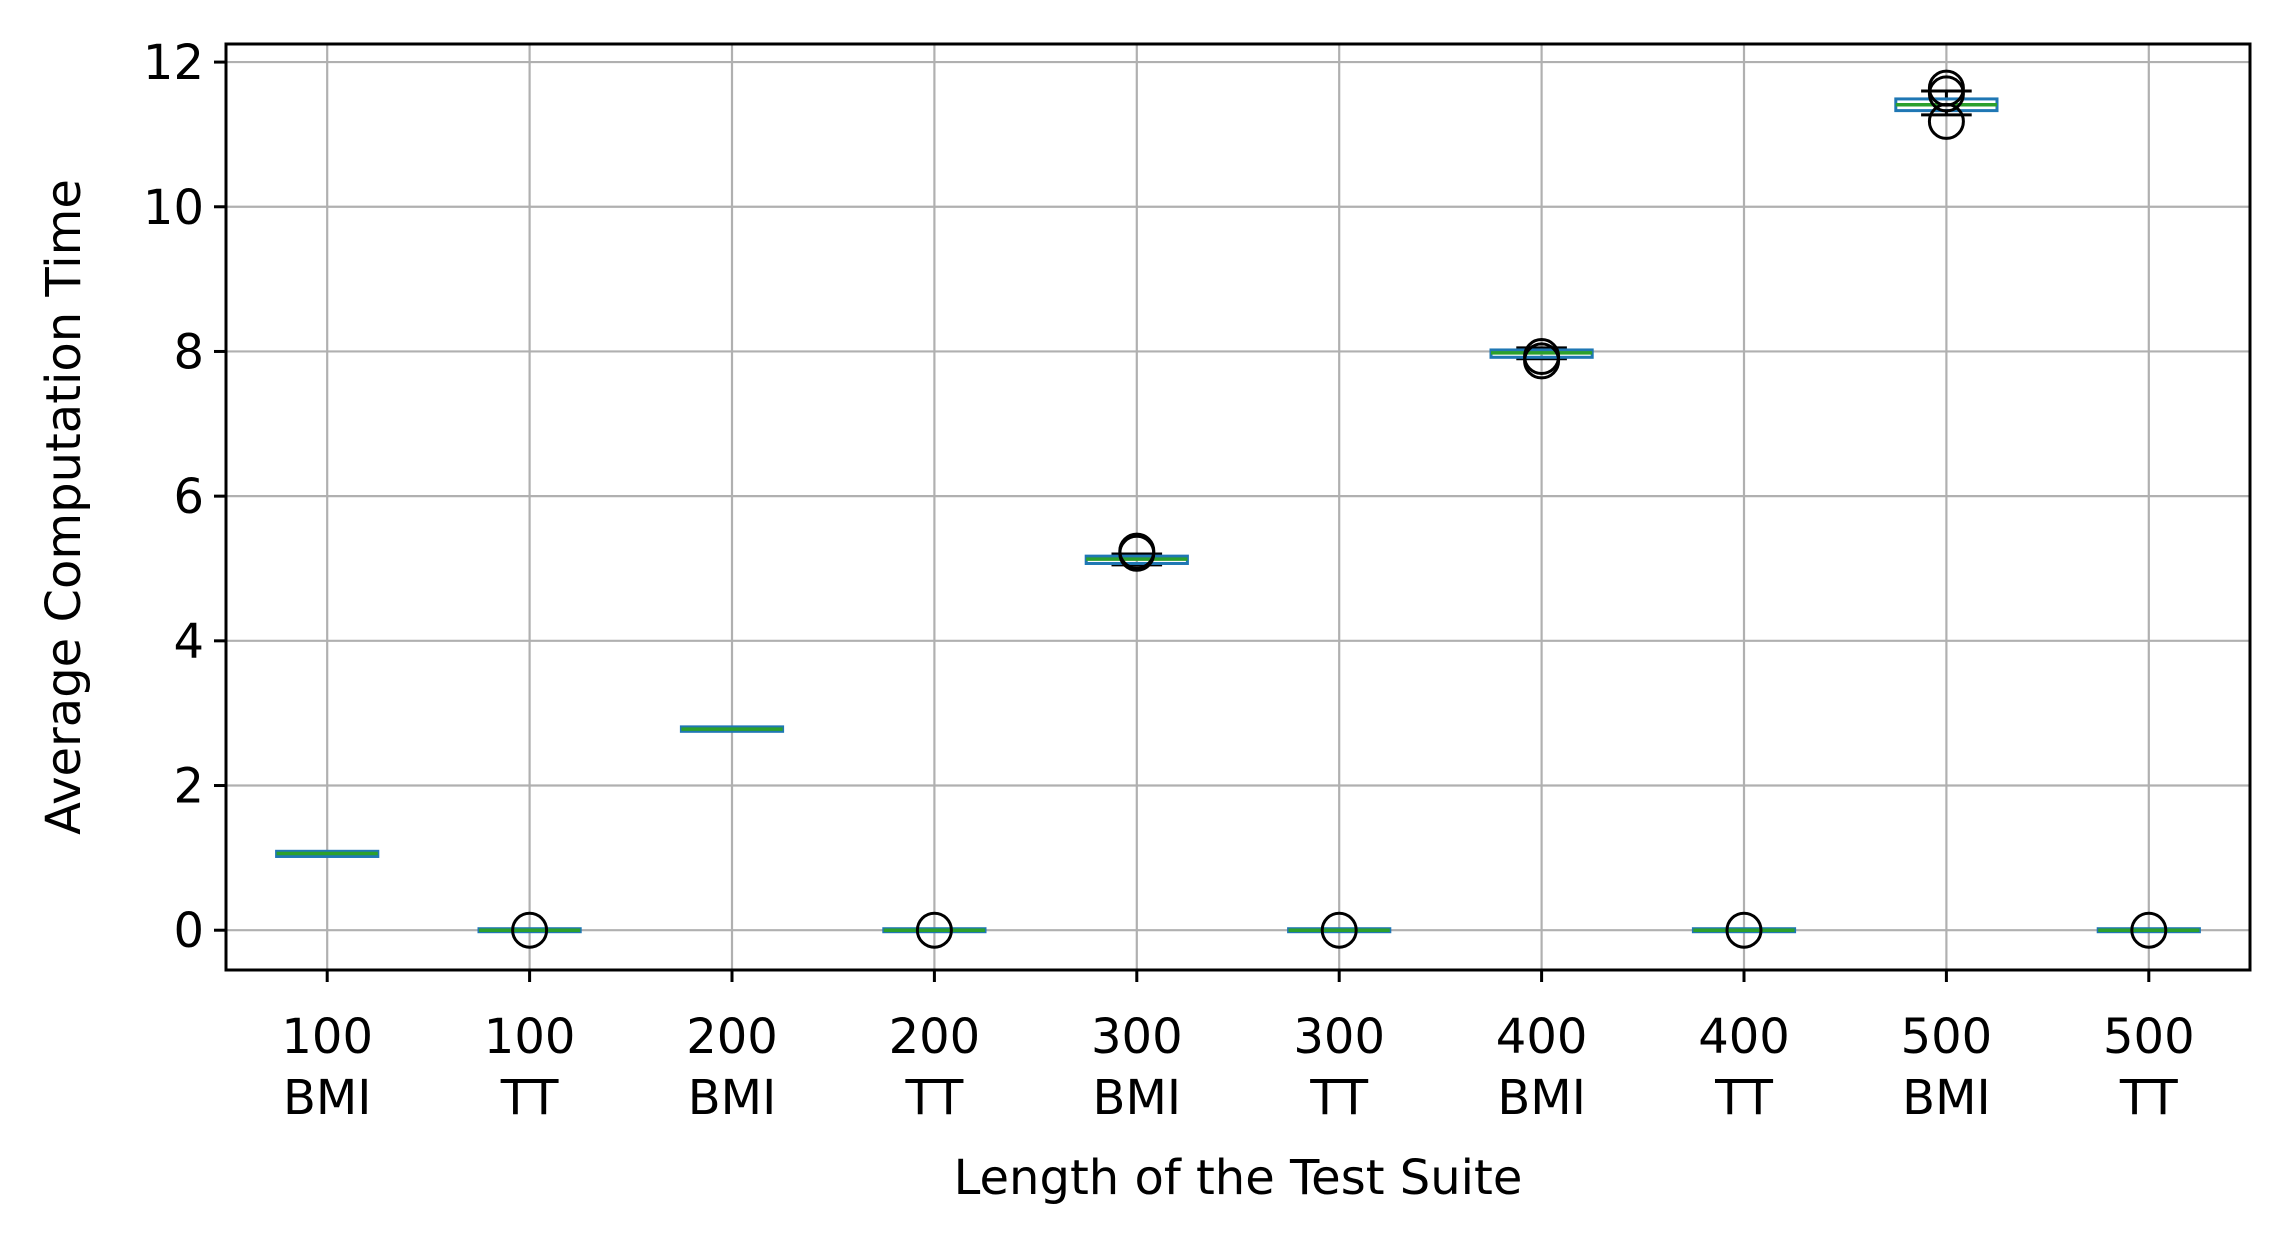 This screenshot has height=1239, width=2280. Describe the element at coordinates (327, 853) in the screenshot. I see `box-100-BMI` at that location.